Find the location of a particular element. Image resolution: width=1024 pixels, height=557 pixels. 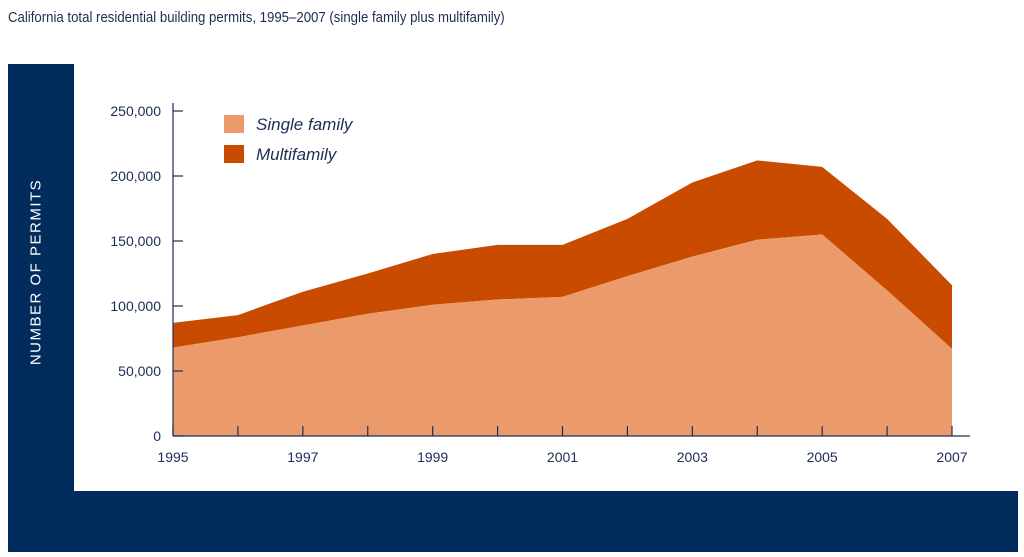

y-tick-label: 250,000 is located at coordinates (135, 111).